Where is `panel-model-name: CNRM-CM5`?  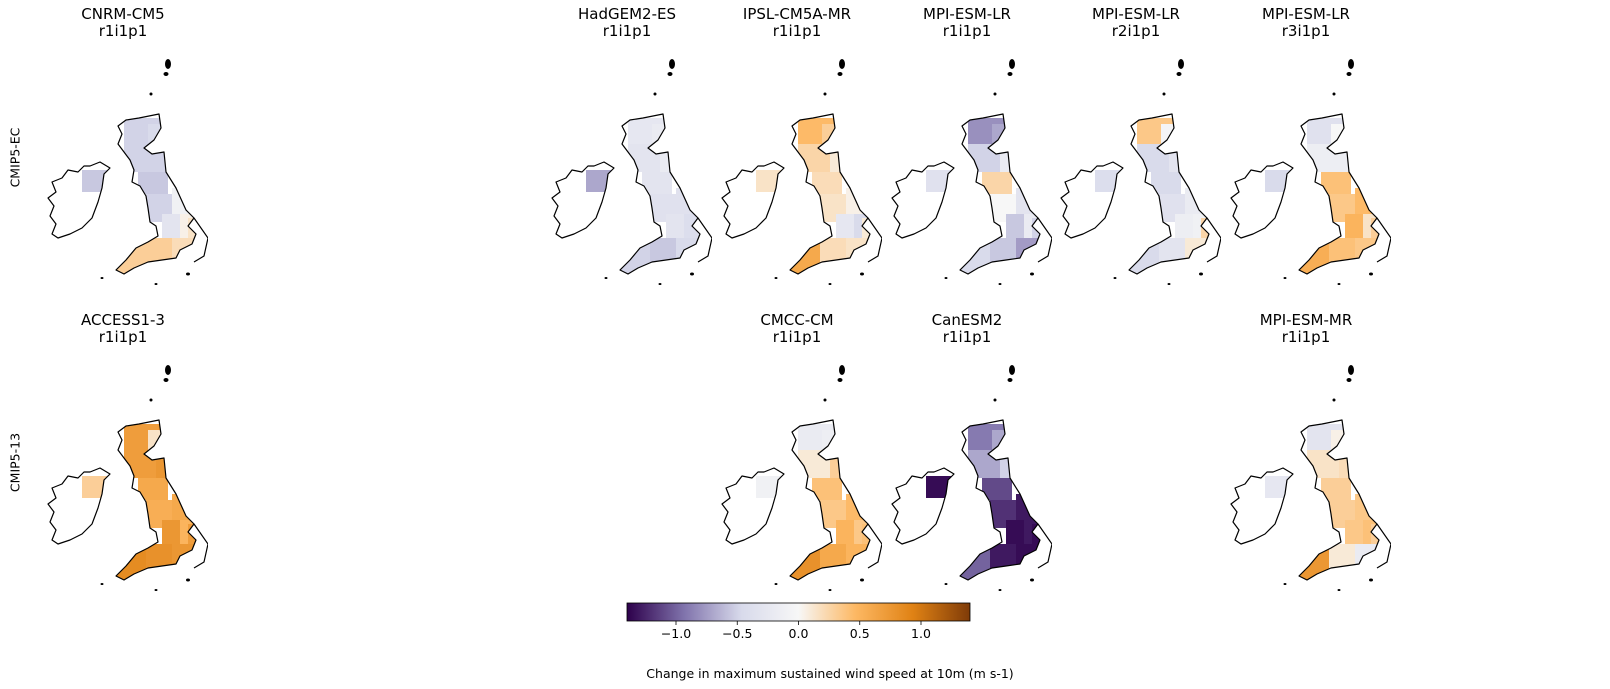
panel-model-name: CNRM-CM5 is located at coordinates (123, 14).